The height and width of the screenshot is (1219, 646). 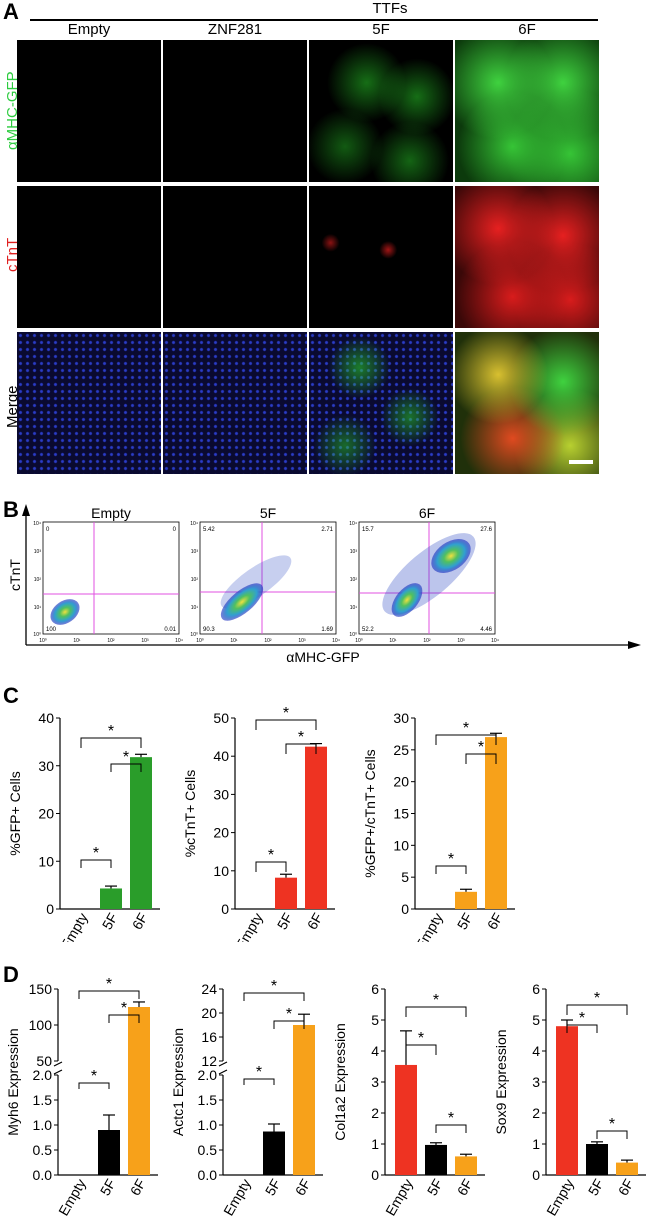 I want to click on y-axis-label: Myh6 Expression, so click(x=13, y=1081).